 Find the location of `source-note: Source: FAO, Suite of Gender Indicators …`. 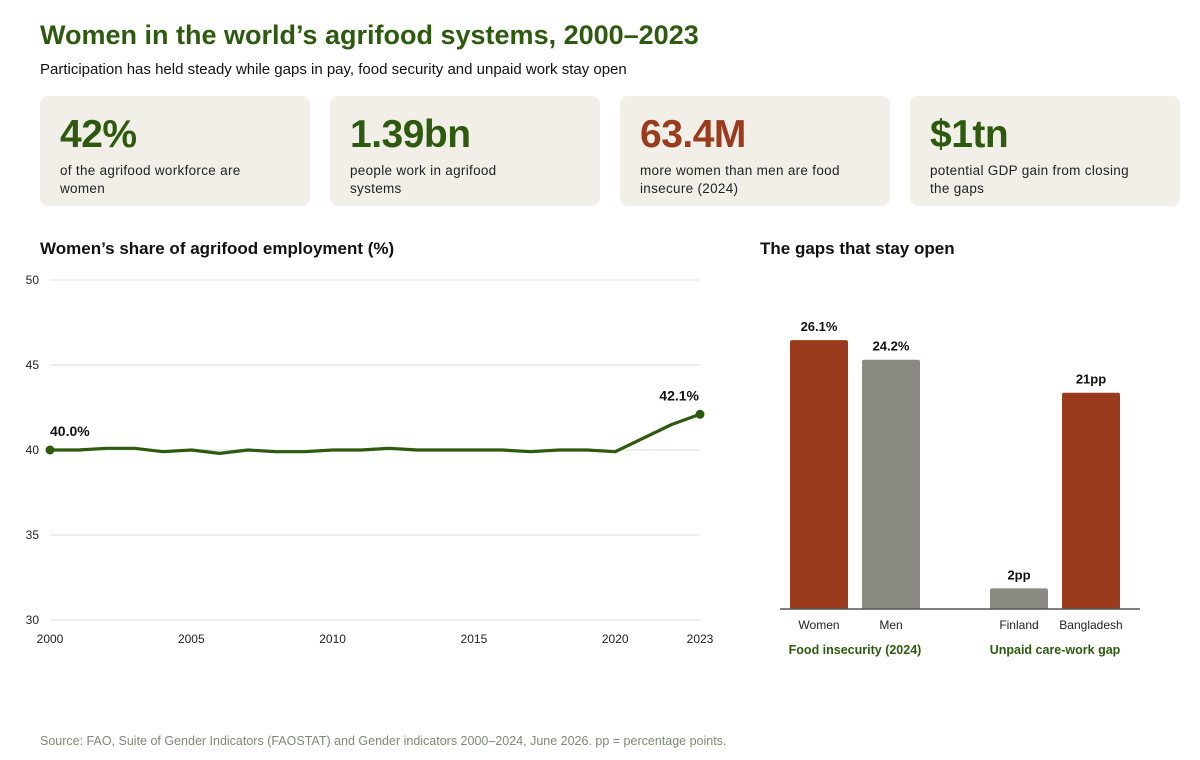

source-note: Source: FAO, Suite of Gender Indicators … is located at coordinates (383, 741).